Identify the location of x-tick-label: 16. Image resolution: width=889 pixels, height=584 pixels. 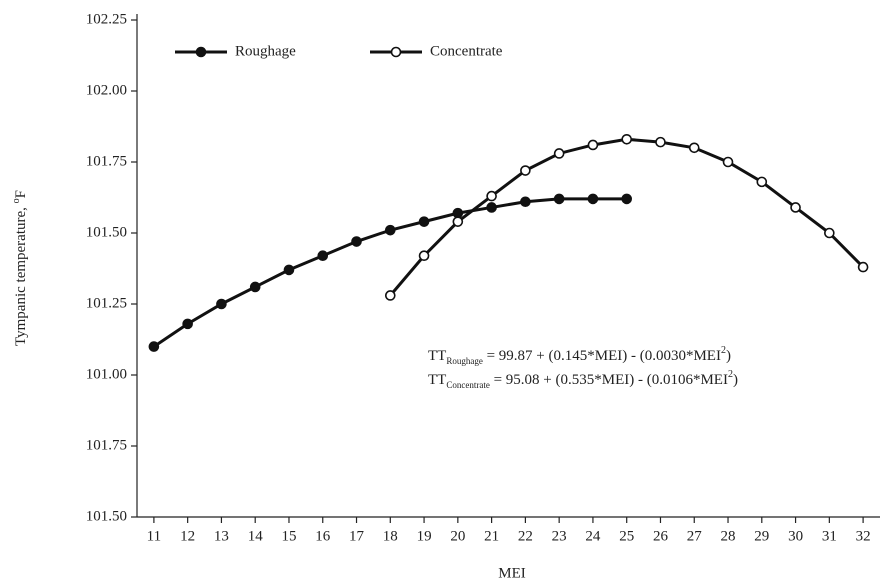
(323, 536).